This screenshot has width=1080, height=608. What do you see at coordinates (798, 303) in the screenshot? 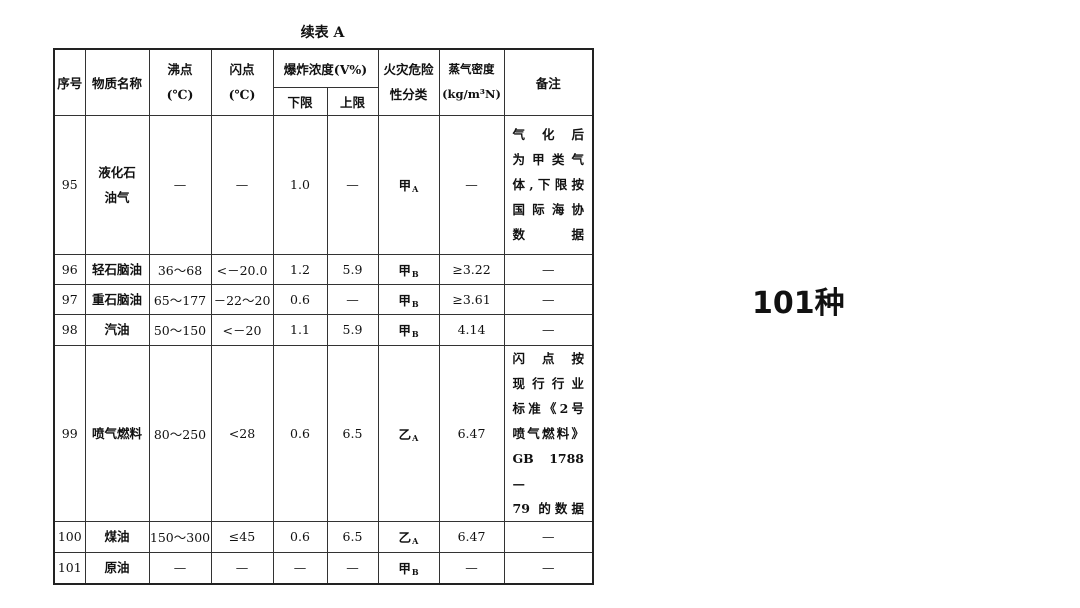
I see `substance-count-label: 101种` at bounding box center [798, 303].